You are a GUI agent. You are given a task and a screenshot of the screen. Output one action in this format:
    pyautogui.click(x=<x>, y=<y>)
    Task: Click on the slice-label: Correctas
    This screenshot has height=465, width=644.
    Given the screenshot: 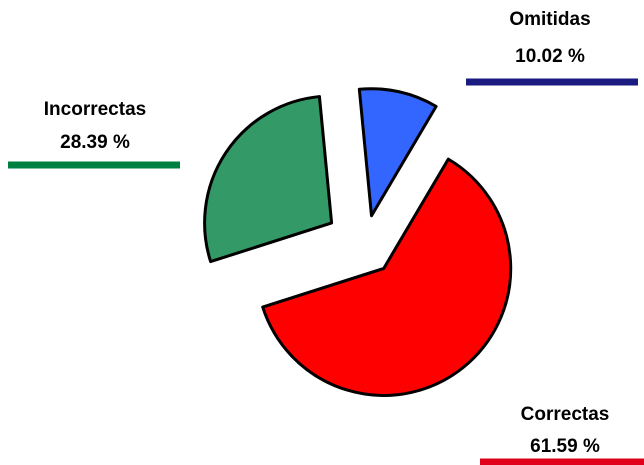 What is the action you would take?
    pyautogui.click(x=565, y=414)
    